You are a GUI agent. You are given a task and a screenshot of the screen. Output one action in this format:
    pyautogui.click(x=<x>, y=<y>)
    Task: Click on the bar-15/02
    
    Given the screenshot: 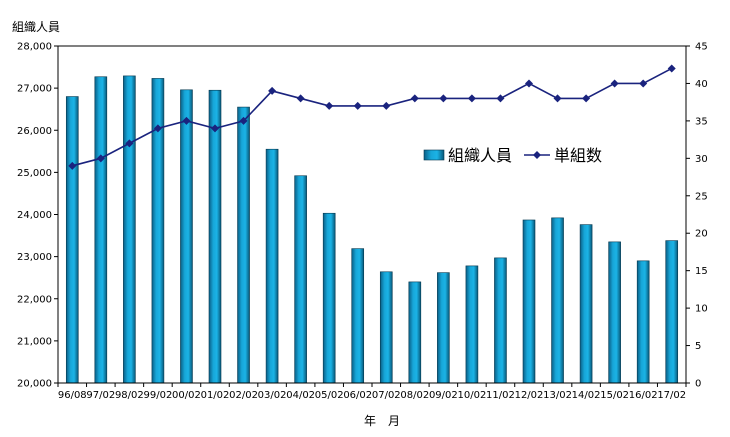 What is the action you would take?
    pyautogui.click(x=614, y=312)
    